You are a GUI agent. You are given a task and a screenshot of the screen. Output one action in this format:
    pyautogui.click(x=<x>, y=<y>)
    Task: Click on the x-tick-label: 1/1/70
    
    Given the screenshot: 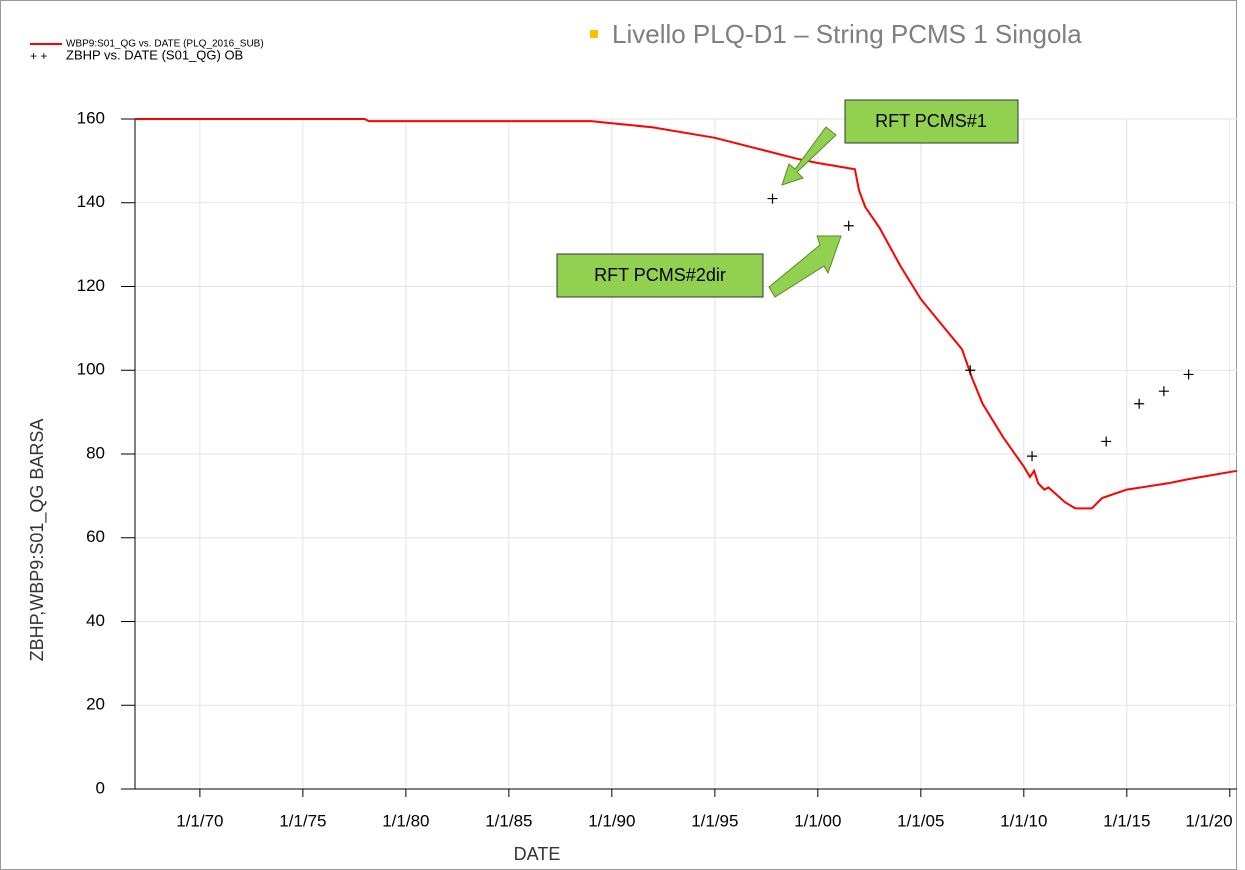 What is the action you would take?
    pyautogui.click(x=199, y=820)
    